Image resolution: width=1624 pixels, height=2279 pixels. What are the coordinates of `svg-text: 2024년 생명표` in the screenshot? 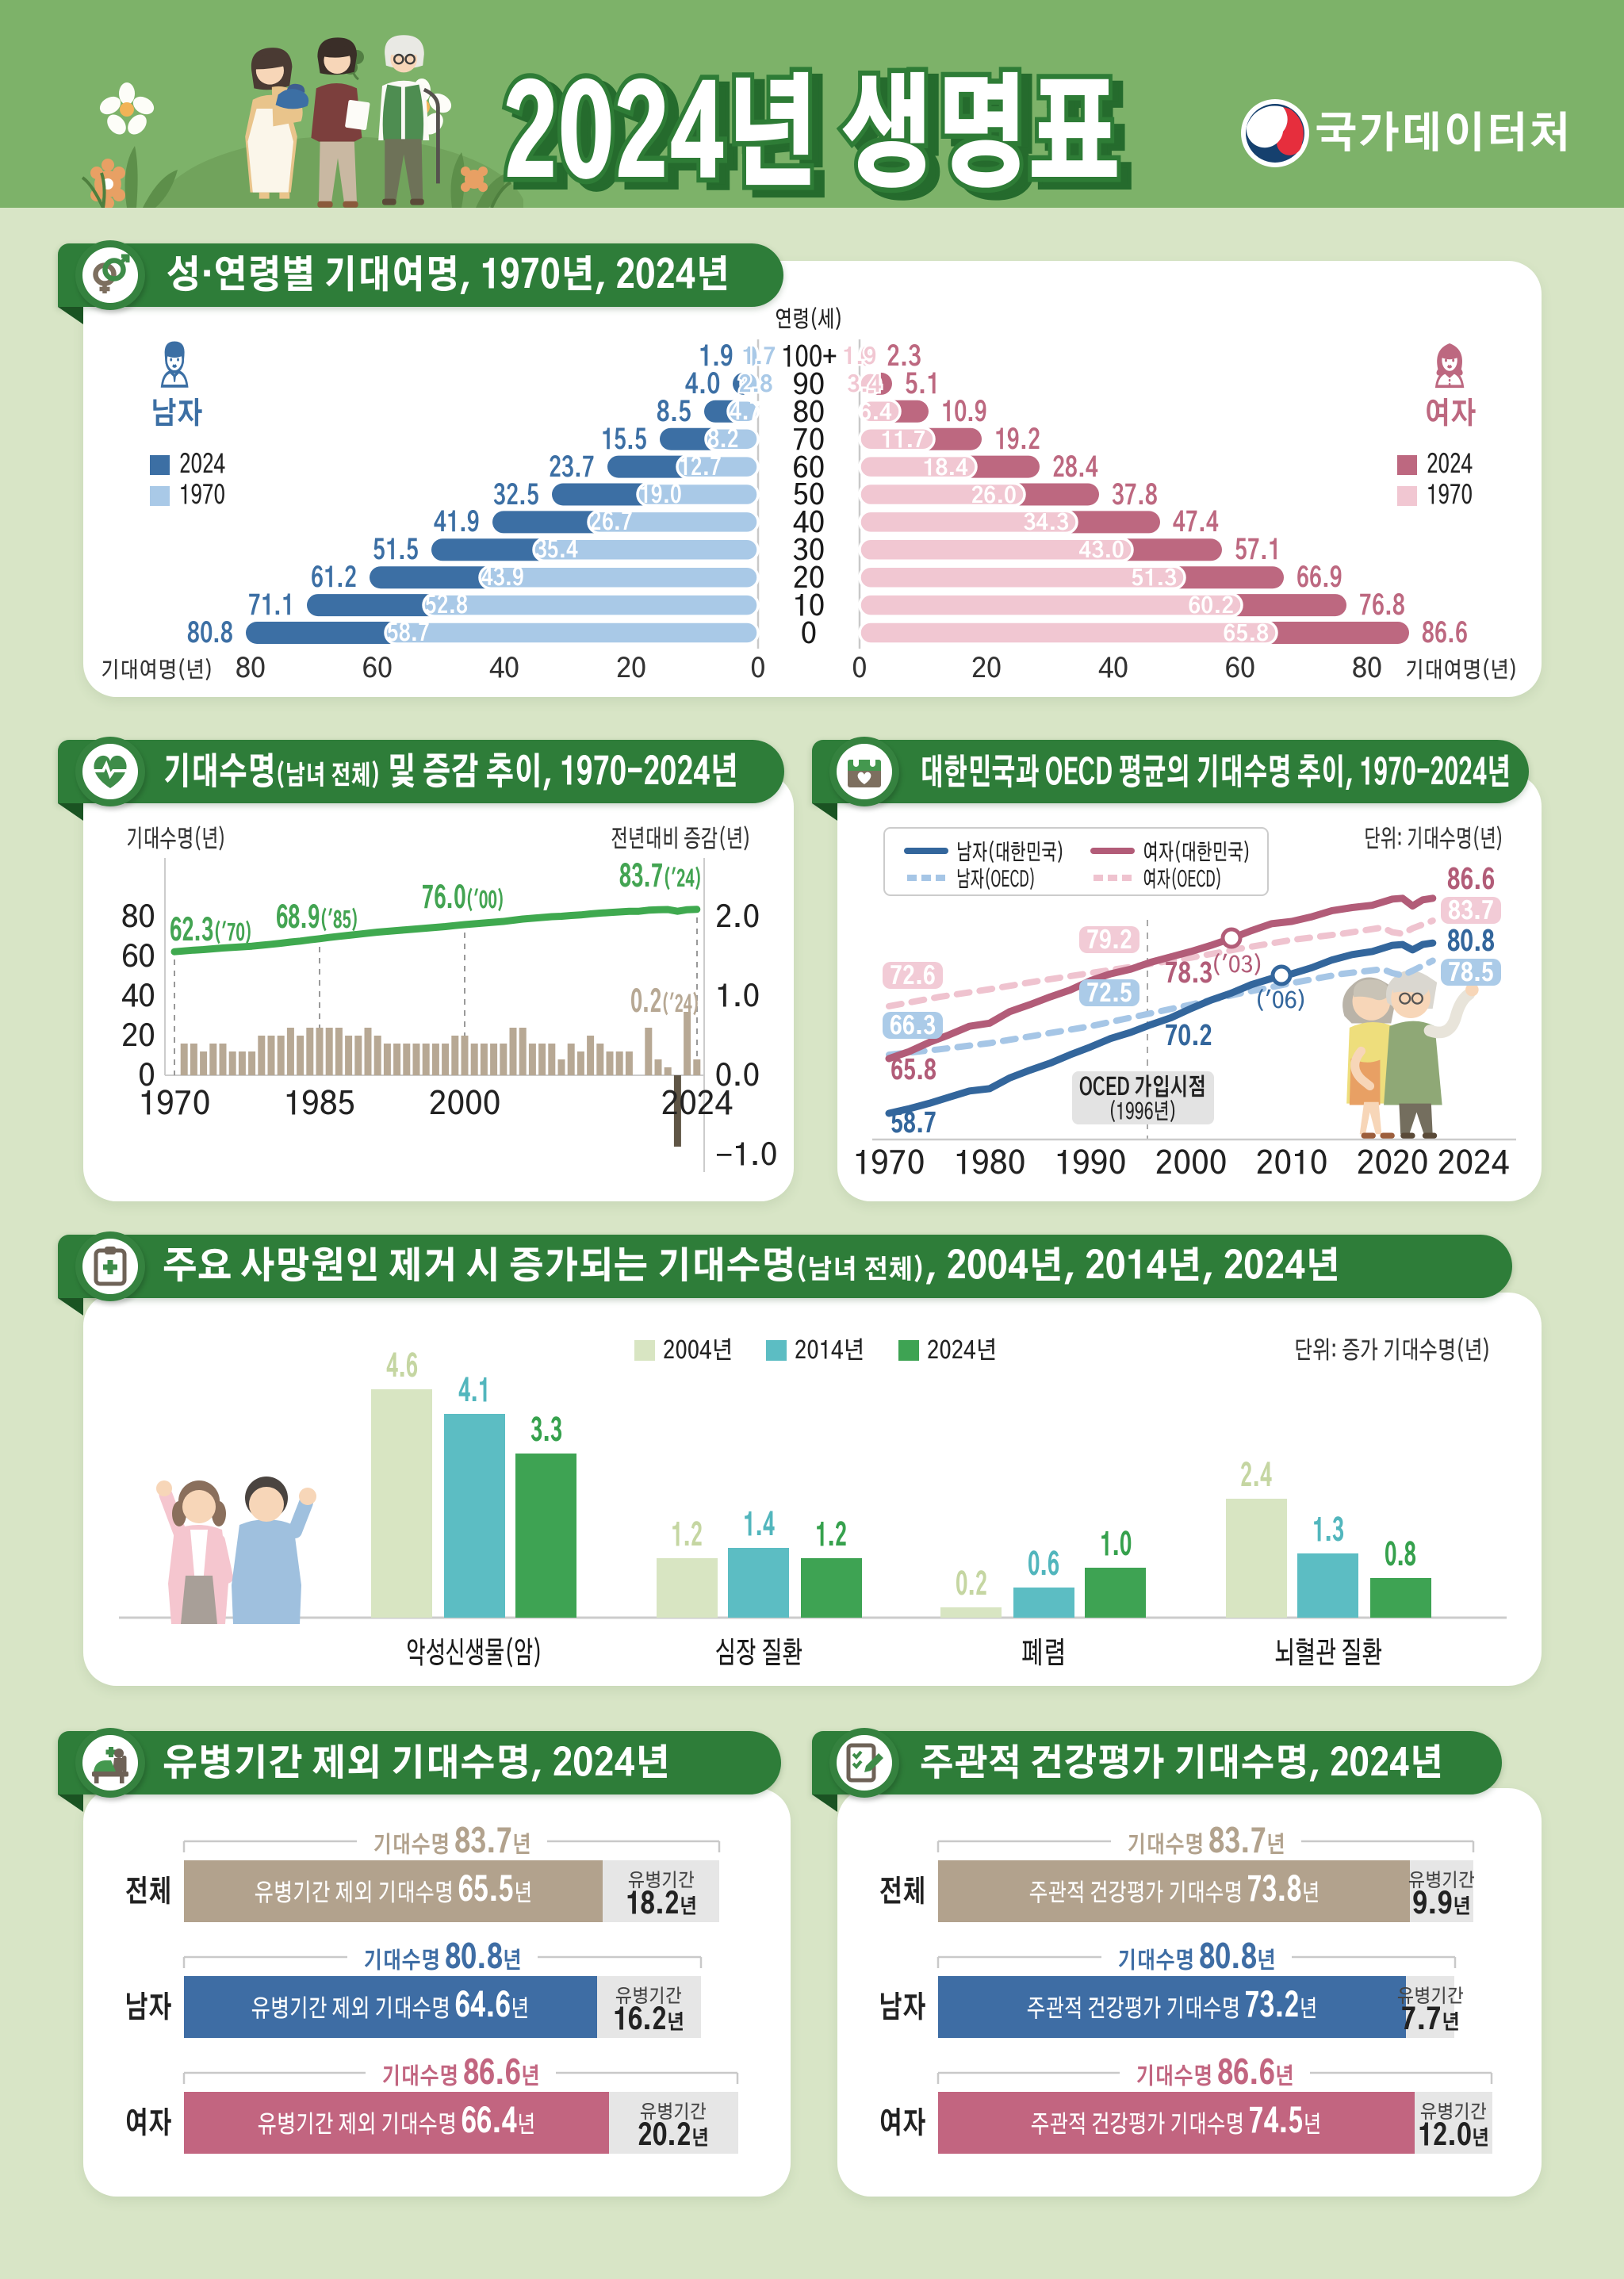 It's located at (812, 136).